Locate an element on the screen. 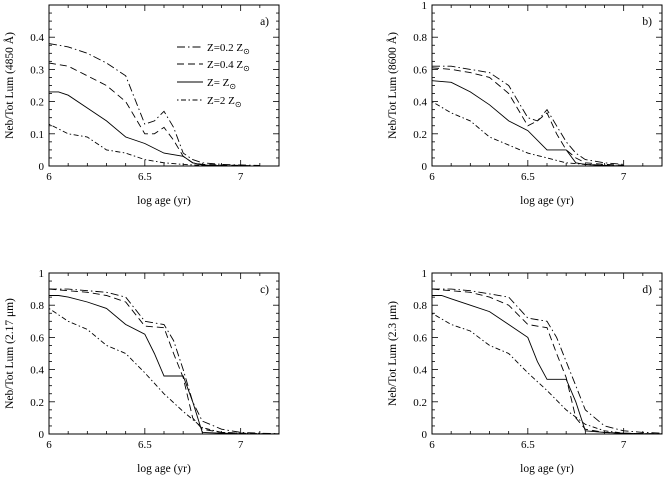  panel-label: b) is located at coordinates (647, 22).